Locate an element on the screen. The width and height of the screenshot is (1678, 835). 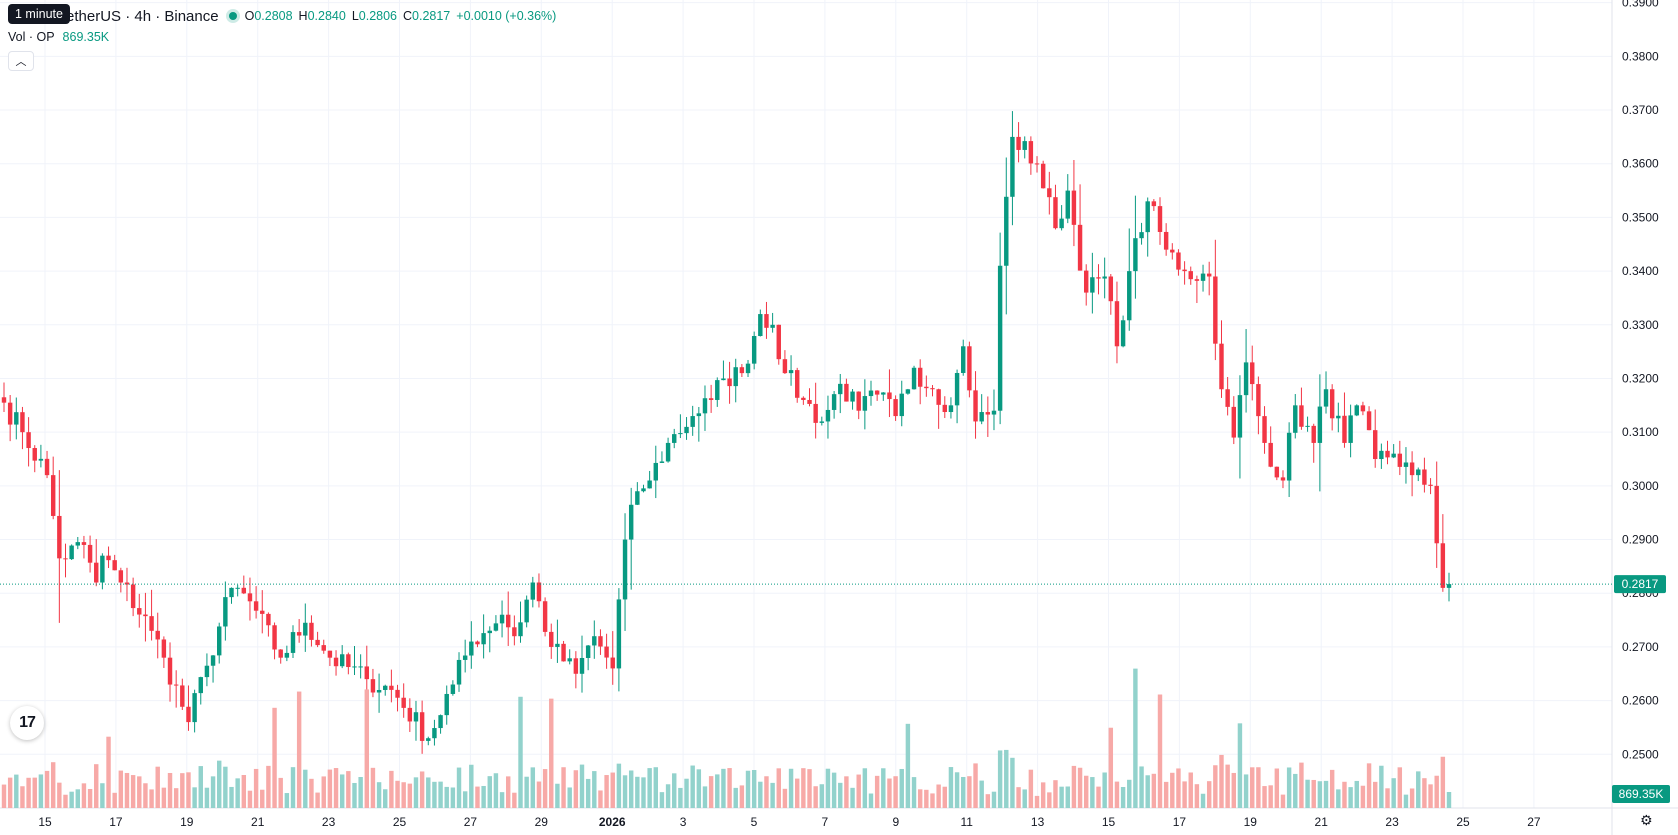
volume-label: Vol · OP is located at coordinates (31, 37).